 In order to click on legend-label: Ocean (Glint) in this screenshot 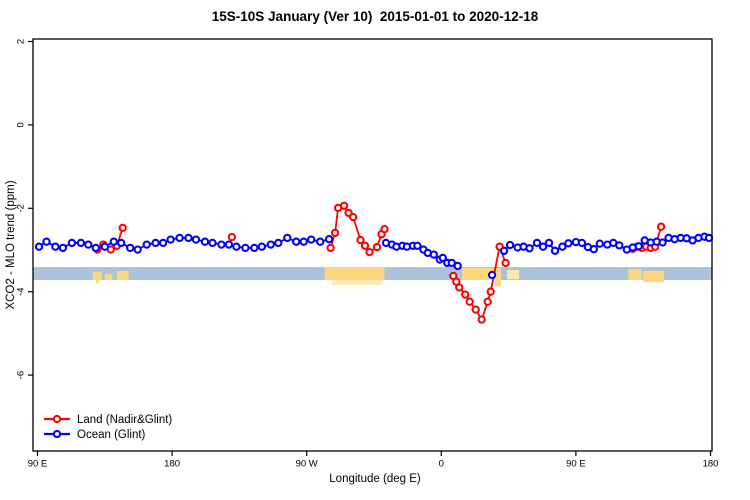, I will do `click(111, 435)`.